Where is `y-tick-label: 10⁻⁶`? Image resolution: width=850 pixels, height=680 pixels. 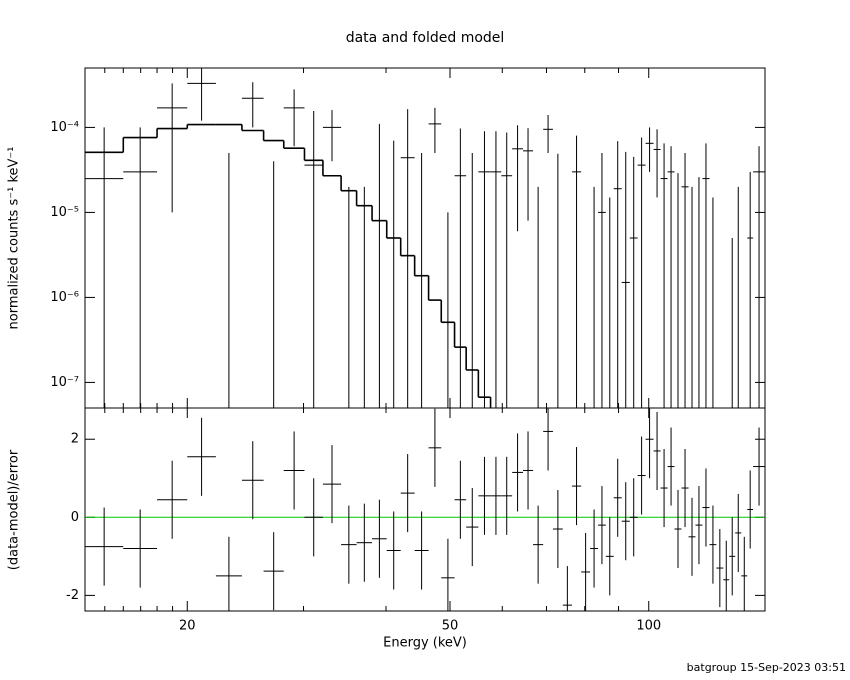
y-tick-label: 10⁻⁶ is located at coordinates (64, 297).